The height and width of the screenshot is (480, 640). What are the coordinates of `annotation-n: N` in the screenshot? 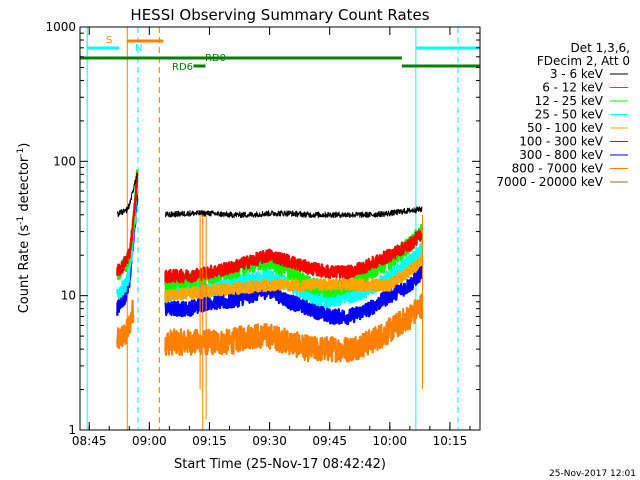 It's located at (138, 48).